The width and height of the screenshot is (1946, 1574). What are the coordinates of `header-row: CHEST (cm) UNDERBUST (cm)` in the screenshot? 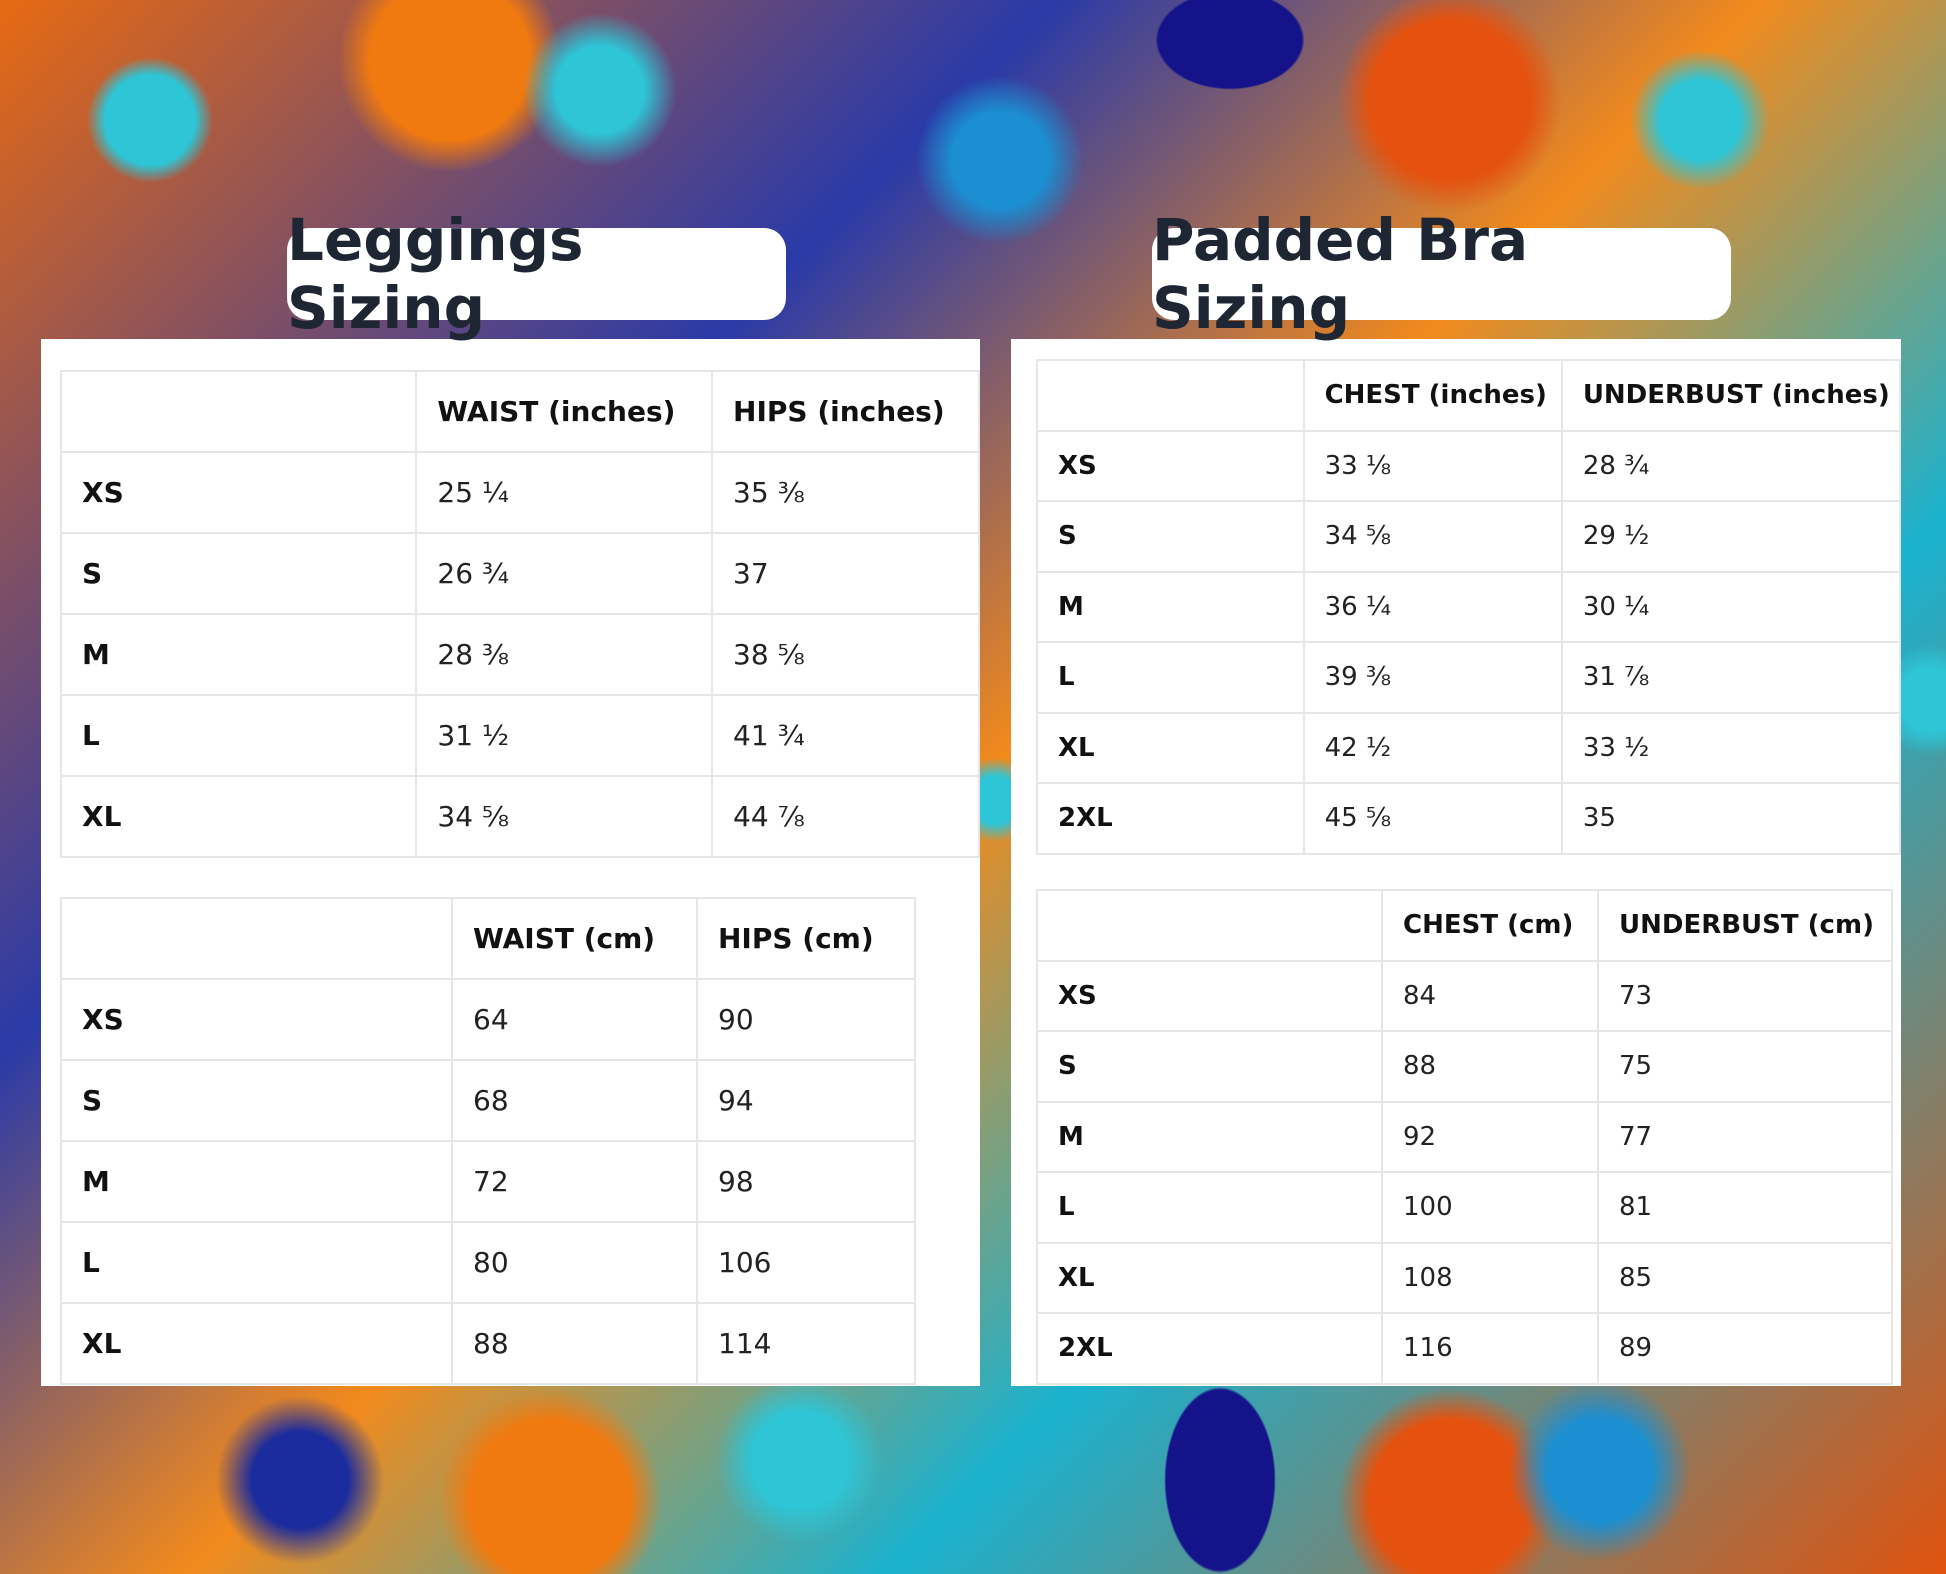 It's located at (1464, 925).